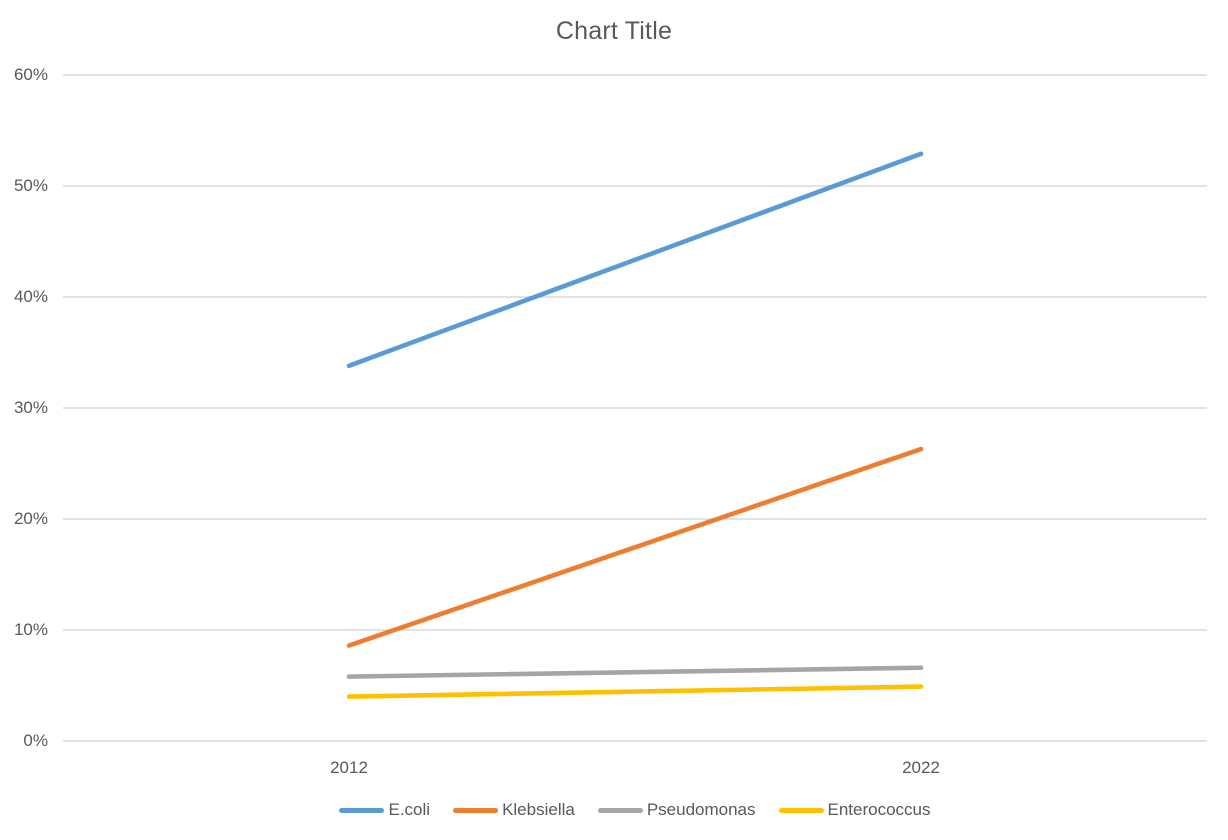 The width and height of the screenshot is (1228, 840). What do you see at coordinates (362, 810) in the screenshot?
I see `legend-marker-e-coli` at bounding box center [362, 810].